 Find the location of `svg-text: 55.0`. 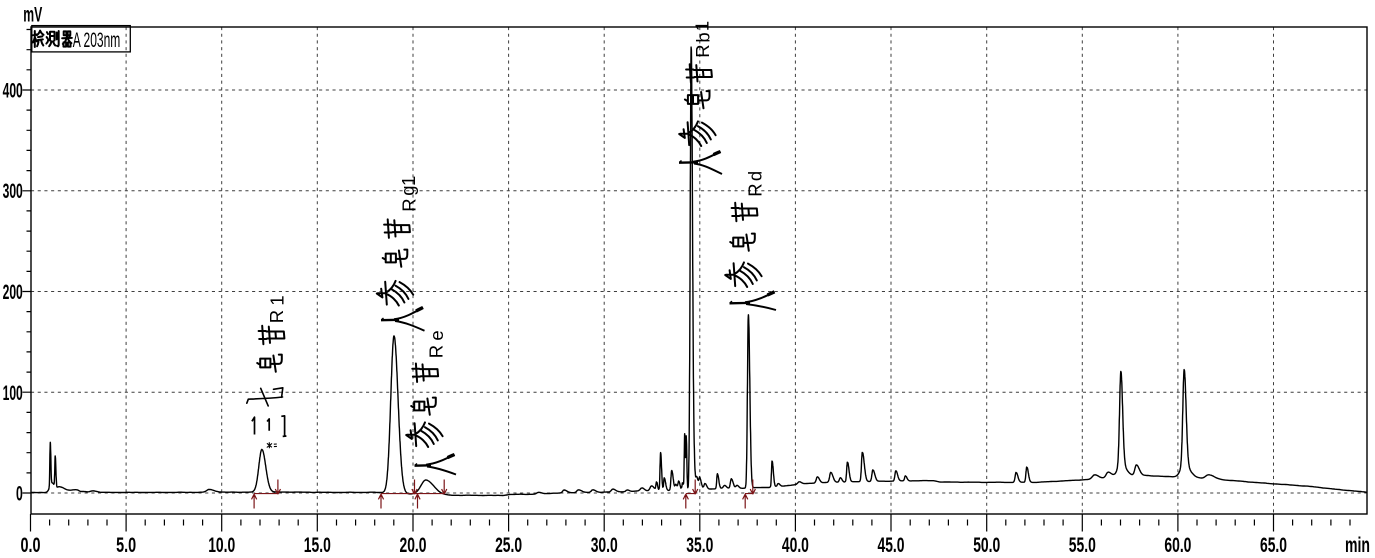

svg-text: 55.0 is located at coordinates (1082, 545).